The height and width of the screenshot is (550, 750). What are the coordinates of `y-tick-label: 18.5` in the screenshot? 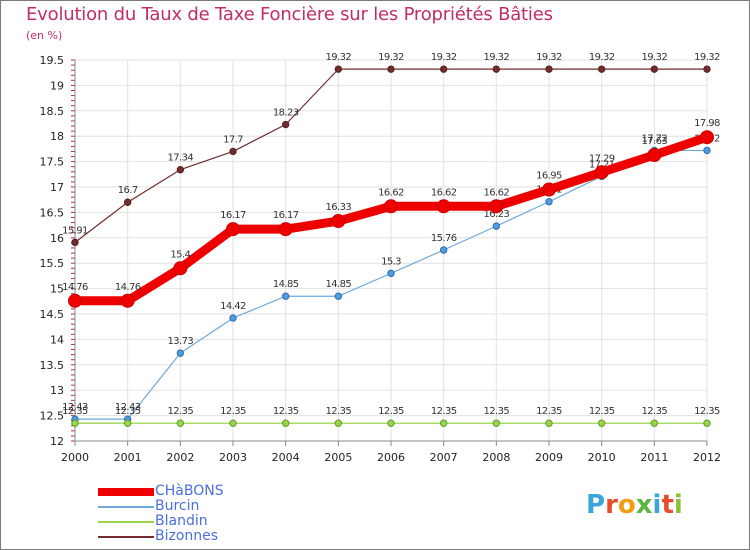 It's located at (52, 111).